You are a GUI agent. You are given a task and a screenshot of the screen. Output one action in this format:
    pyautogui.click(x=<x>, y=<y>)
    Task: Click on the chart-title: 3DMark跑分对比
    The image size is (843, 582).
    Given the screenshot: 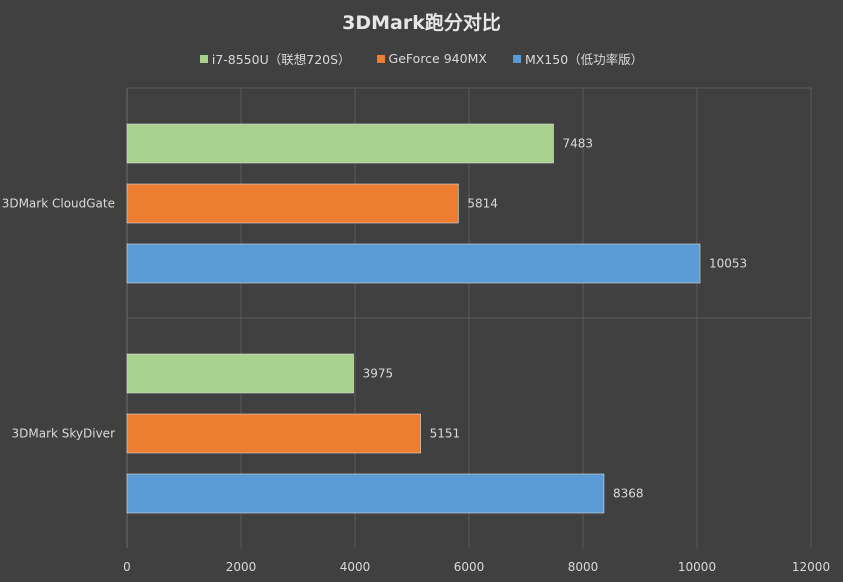 What is the action you would take?
    pyautogui.click(x=421, y=23)
    